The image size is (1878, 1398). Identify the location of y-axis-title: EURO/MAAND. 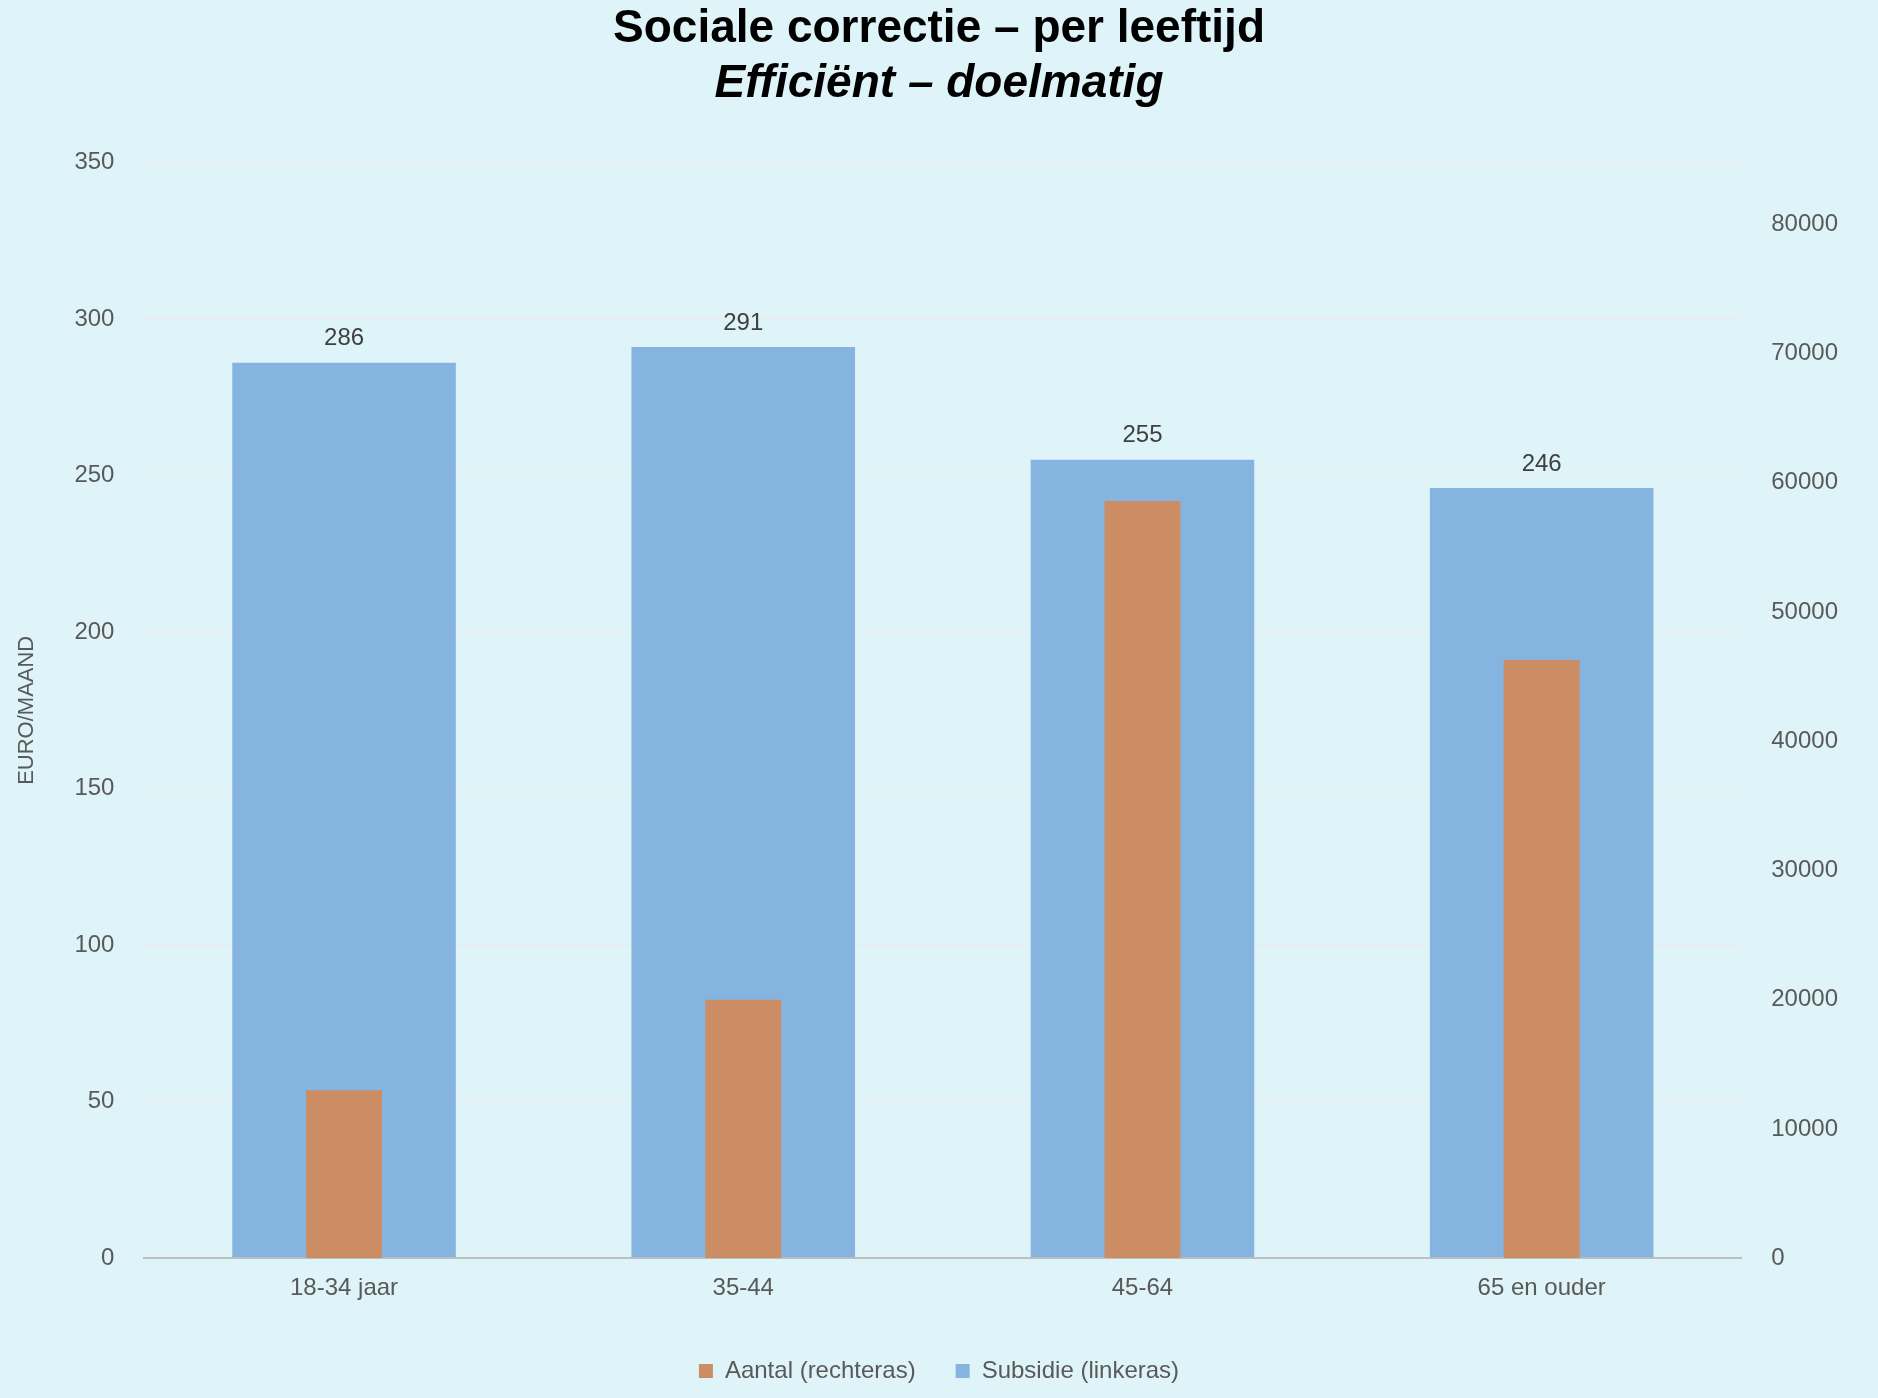
(26, 710).